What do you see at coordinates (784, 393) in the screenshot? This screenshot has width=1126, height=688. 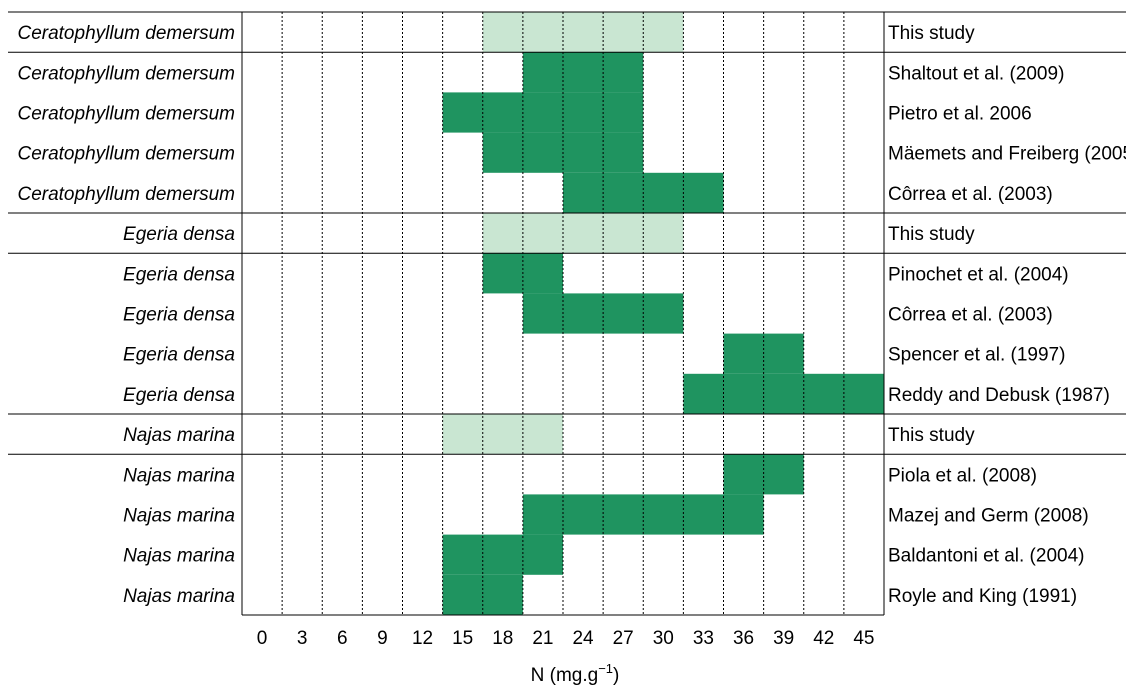 I see `range-bar-g1-r4-s0` at bounding box center [784, 393].